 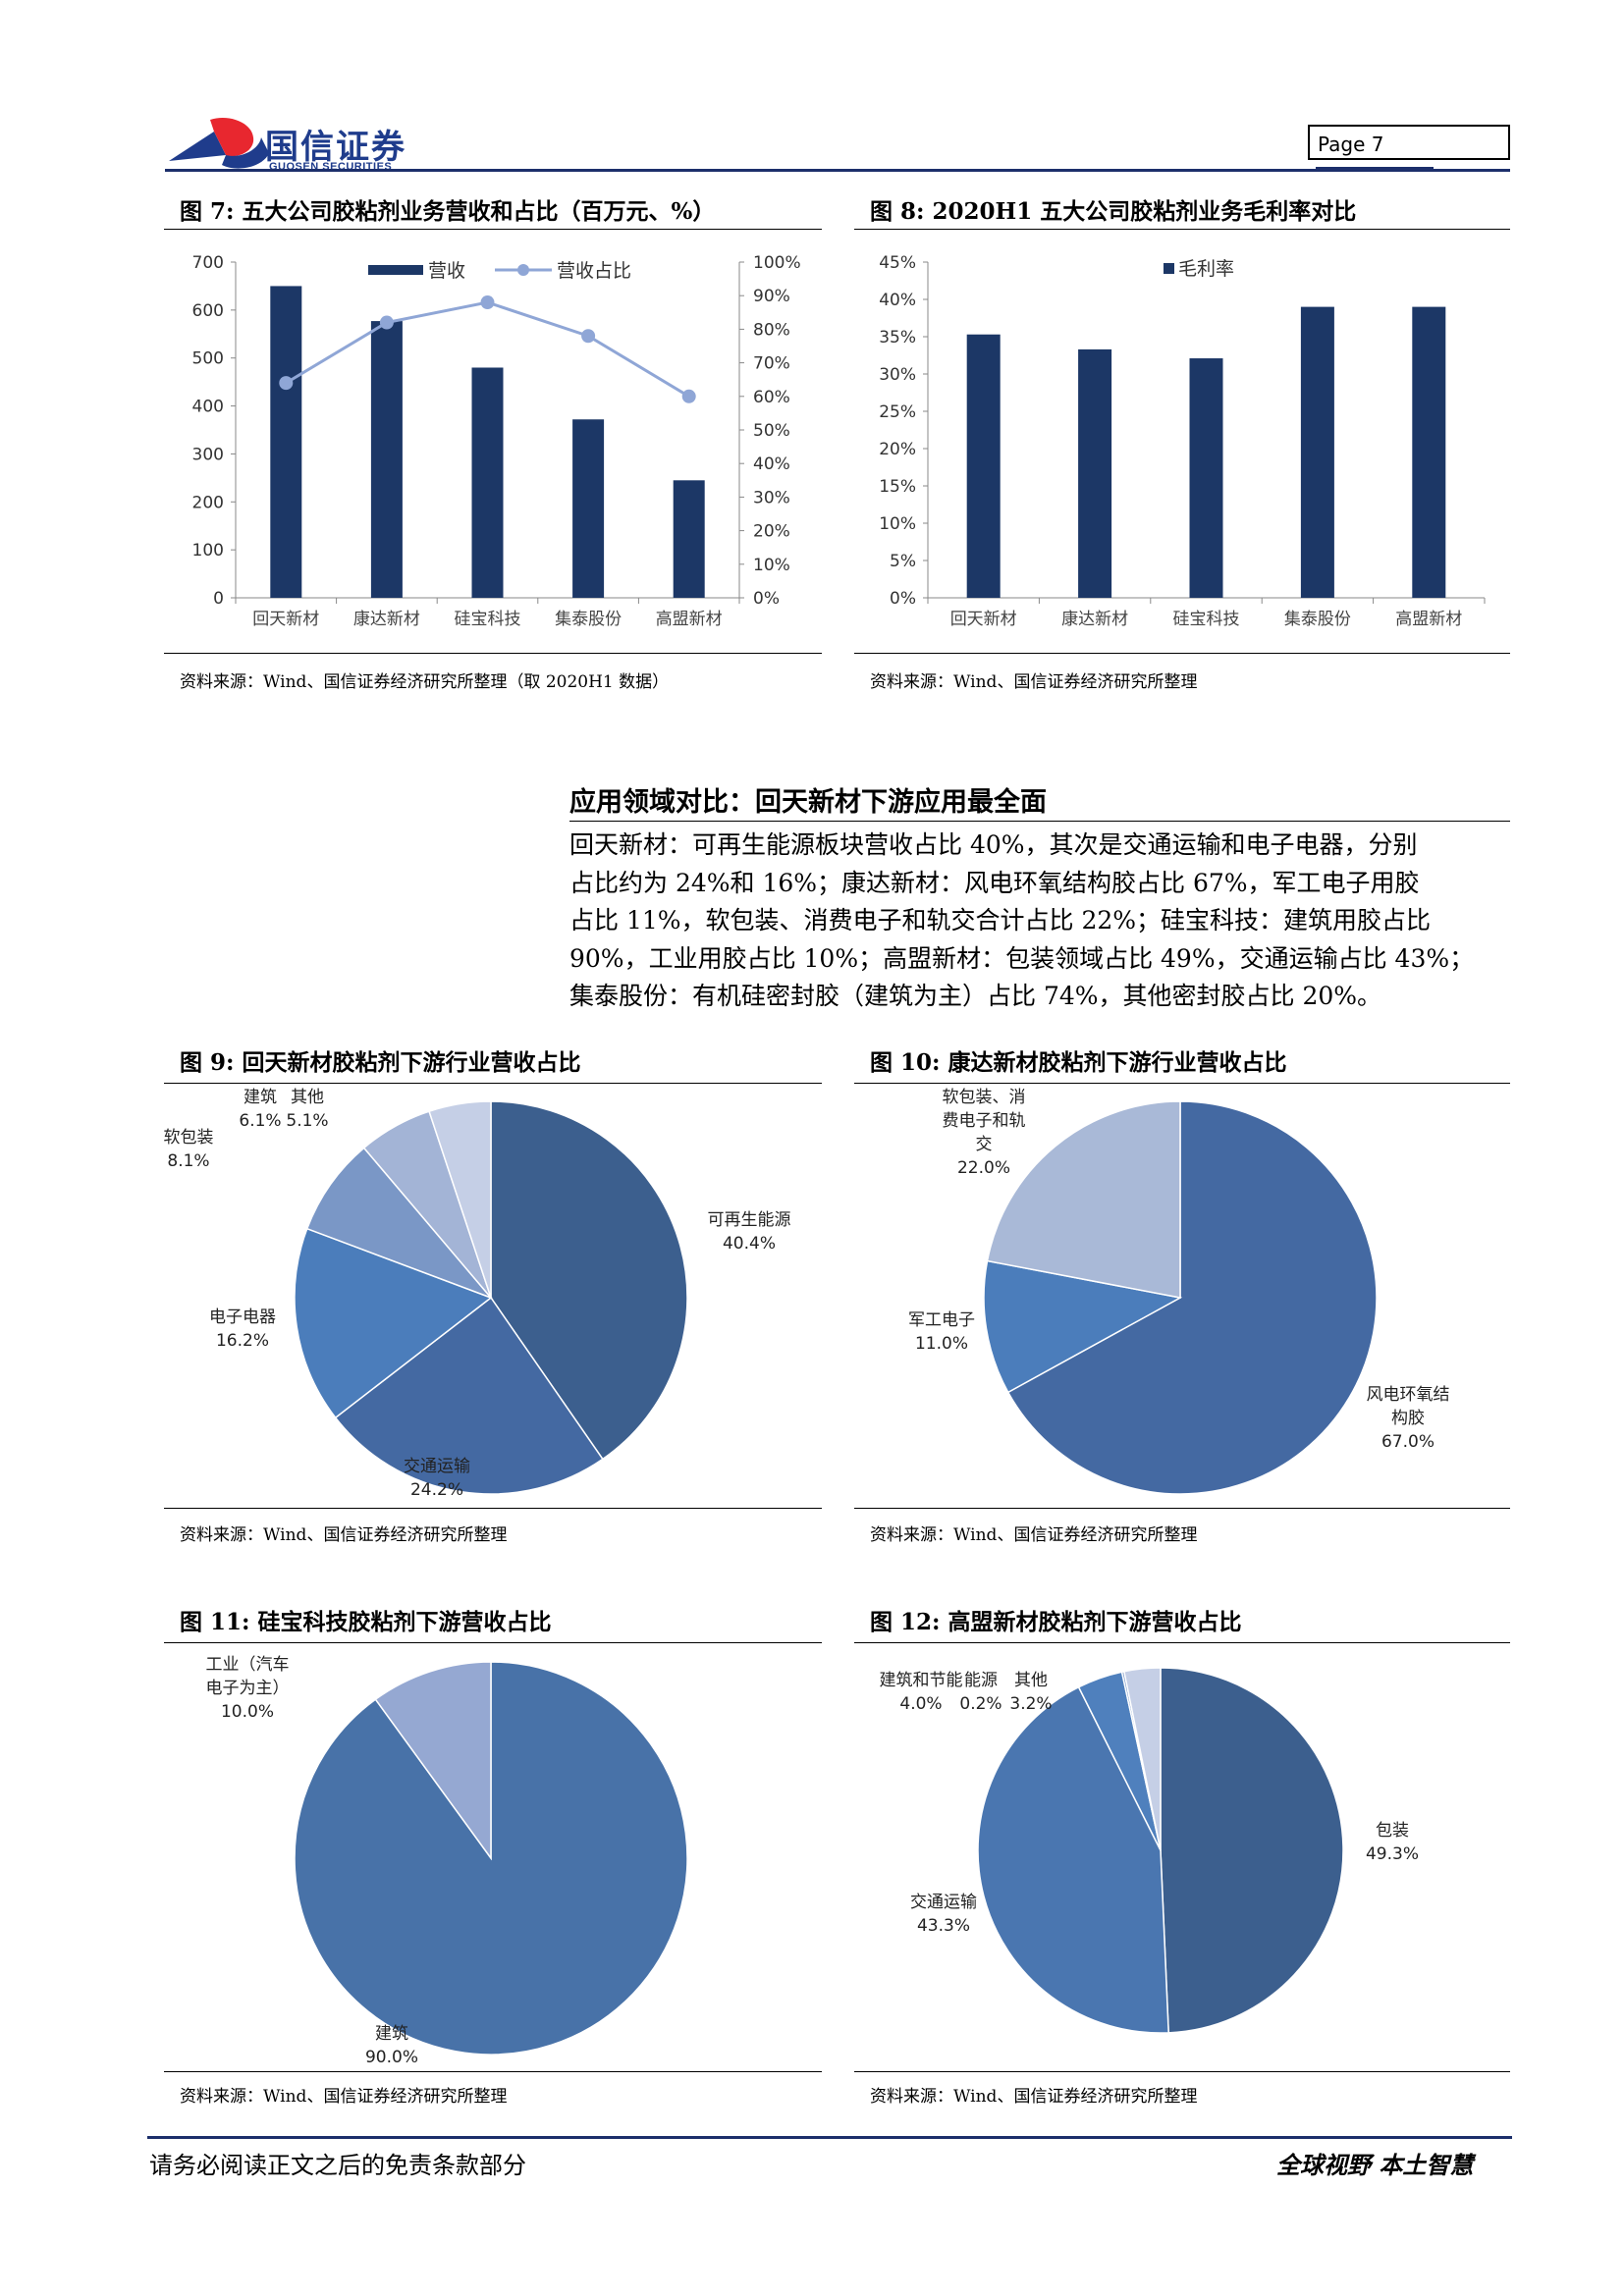 I want to click on fig8-x-tick-label: 高盟新材, so click(x=1428, y=619).